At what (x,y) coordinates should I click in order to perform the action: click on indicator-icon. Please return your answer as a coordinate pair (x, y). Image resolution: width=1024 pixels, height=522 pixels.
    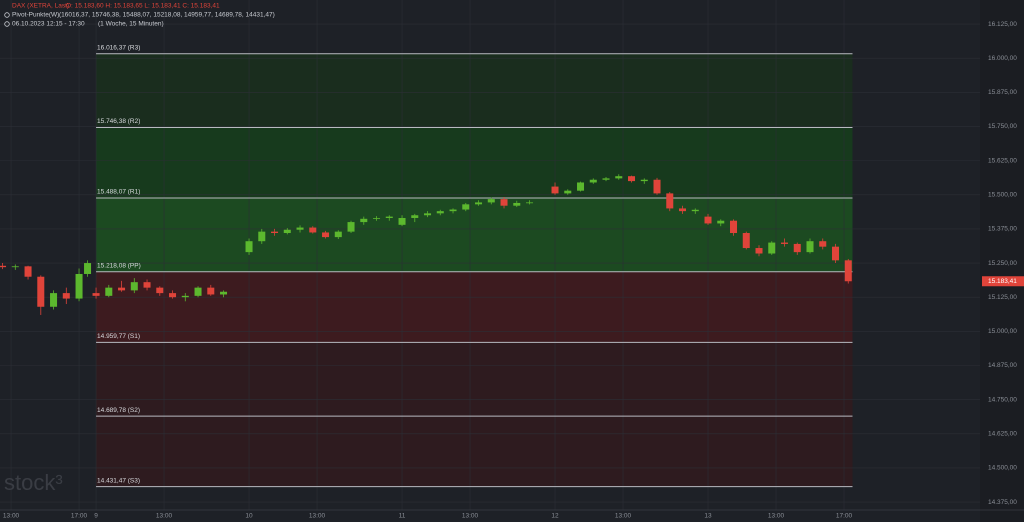
    Looking at the image, I should click on (7, 15).